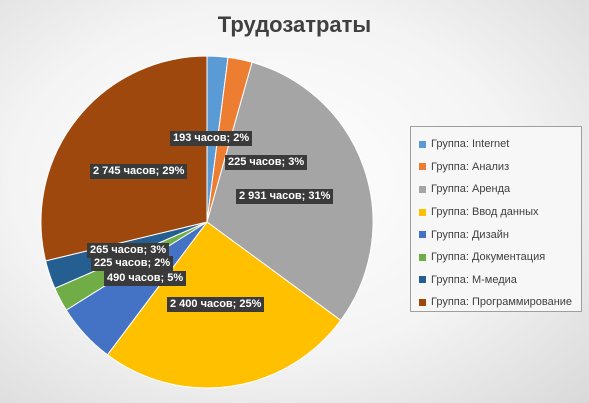 The height and width of the screenshot is (403, 589). What do you see at coordinates (266, 162) in the screenshot?
I see `data-label-1: 225 часов; 3%` at bounding box center [266, 162].